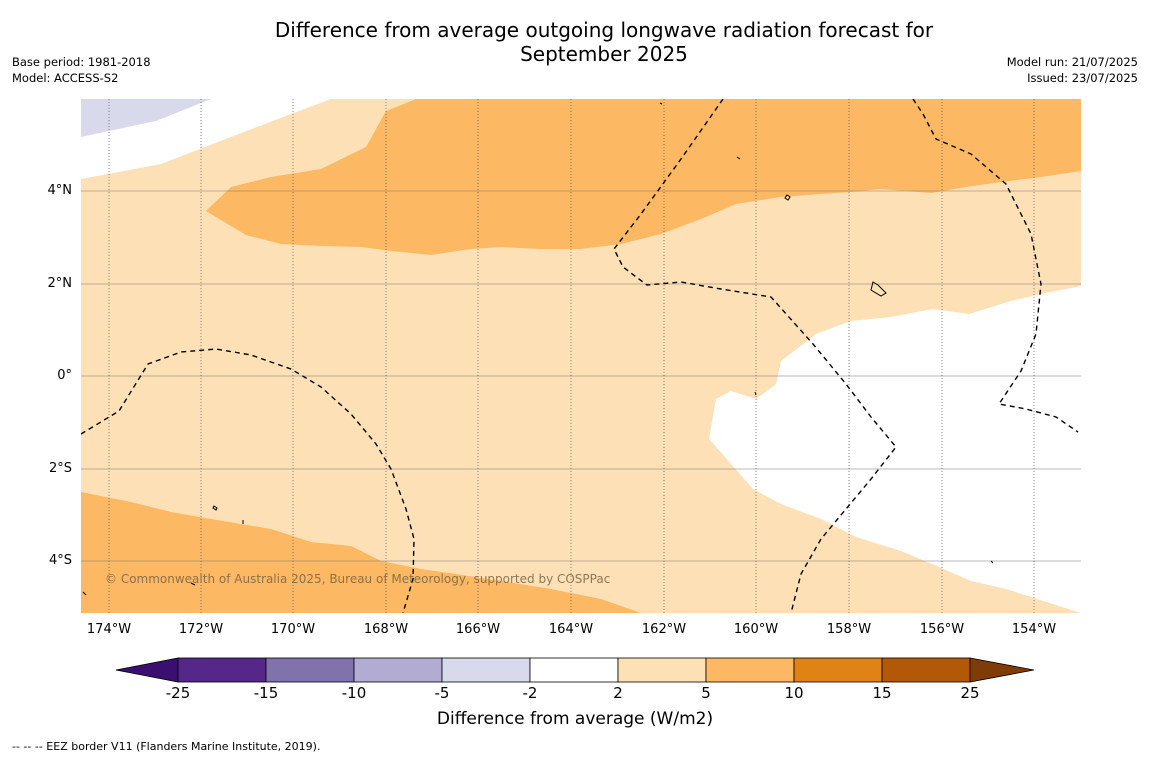 This screenshot has width=1150, height=758. What do you see at coordinates (65, 78) in the screenshot?
I see `model-name: Model: ACCESS-S2` at bounding box center [65, 78].